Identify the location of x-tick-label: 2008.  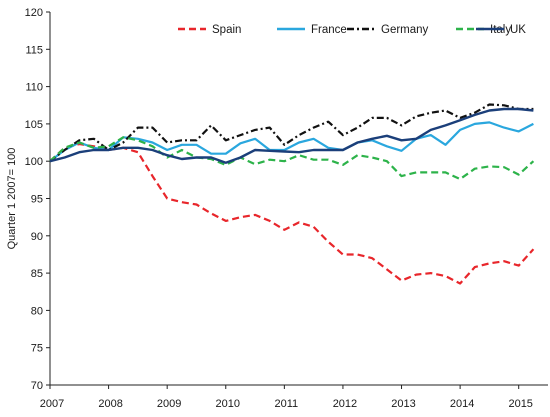
(110, 404).